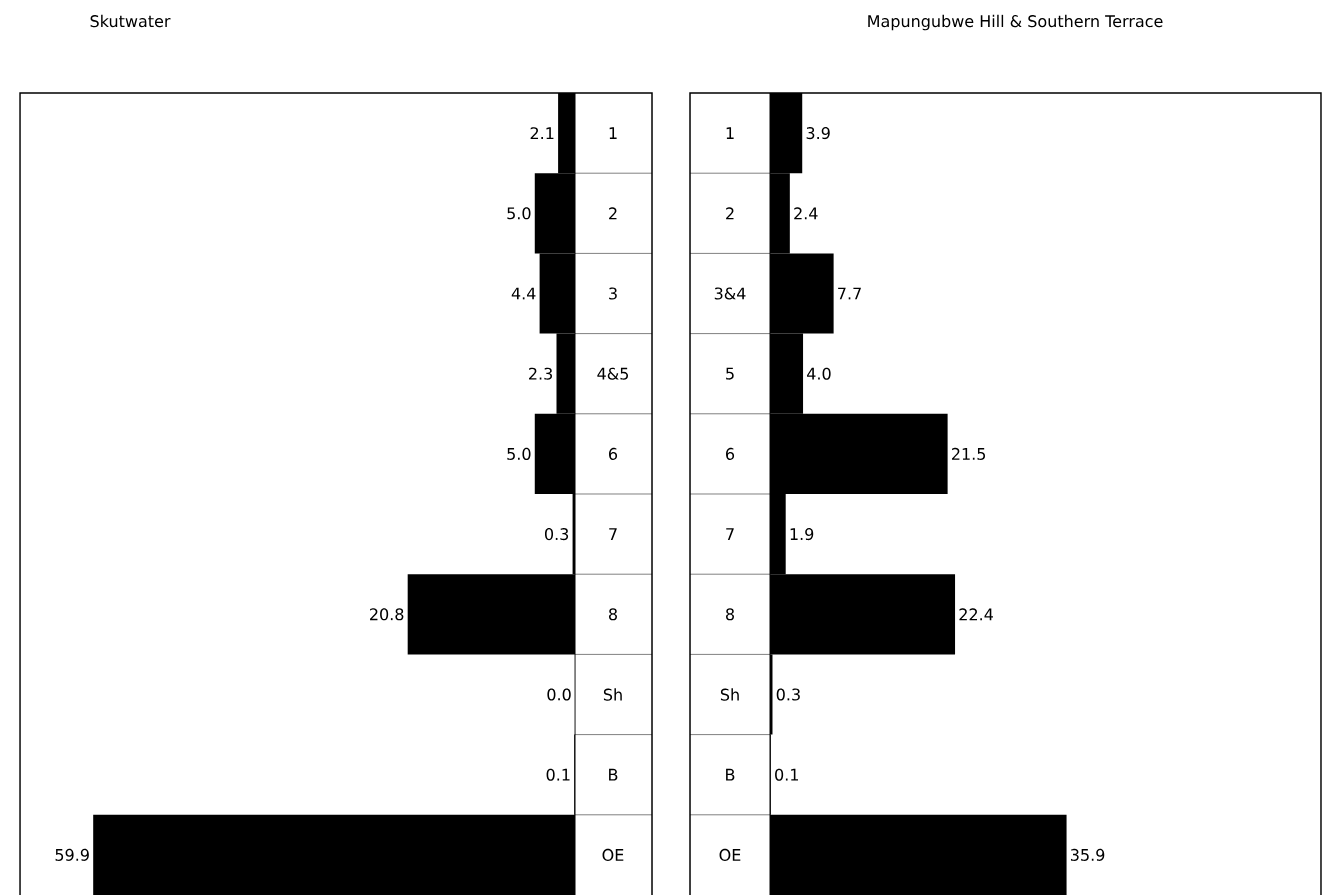 The height and width of the screenshot is (895, 1322). I want to click on data-label: 59.9, so click(72, 854).